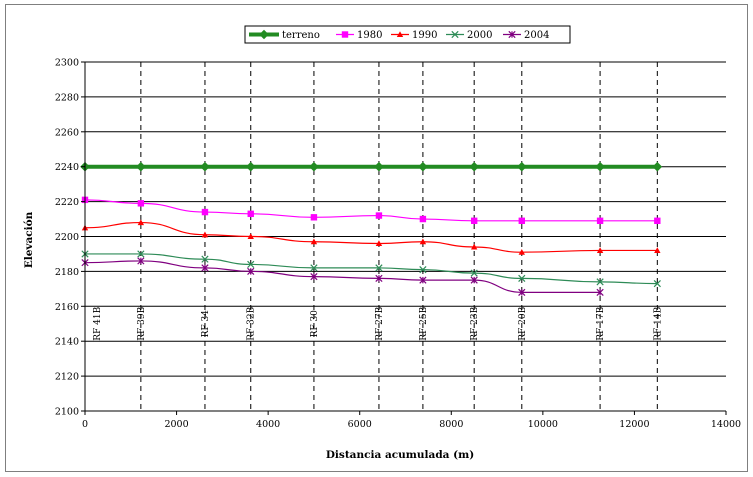 This screenshot has width=753, height=477. I want to click on x-tick-label: 6000, so click(360, 424).